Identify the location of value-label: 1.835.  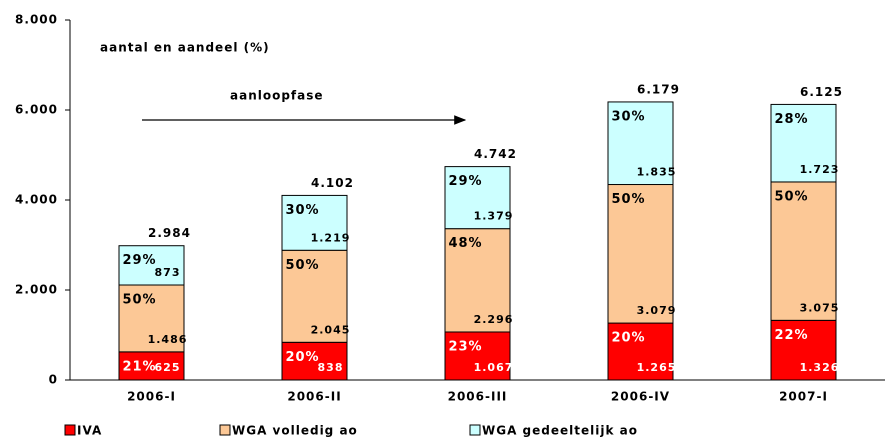
(657, 172).